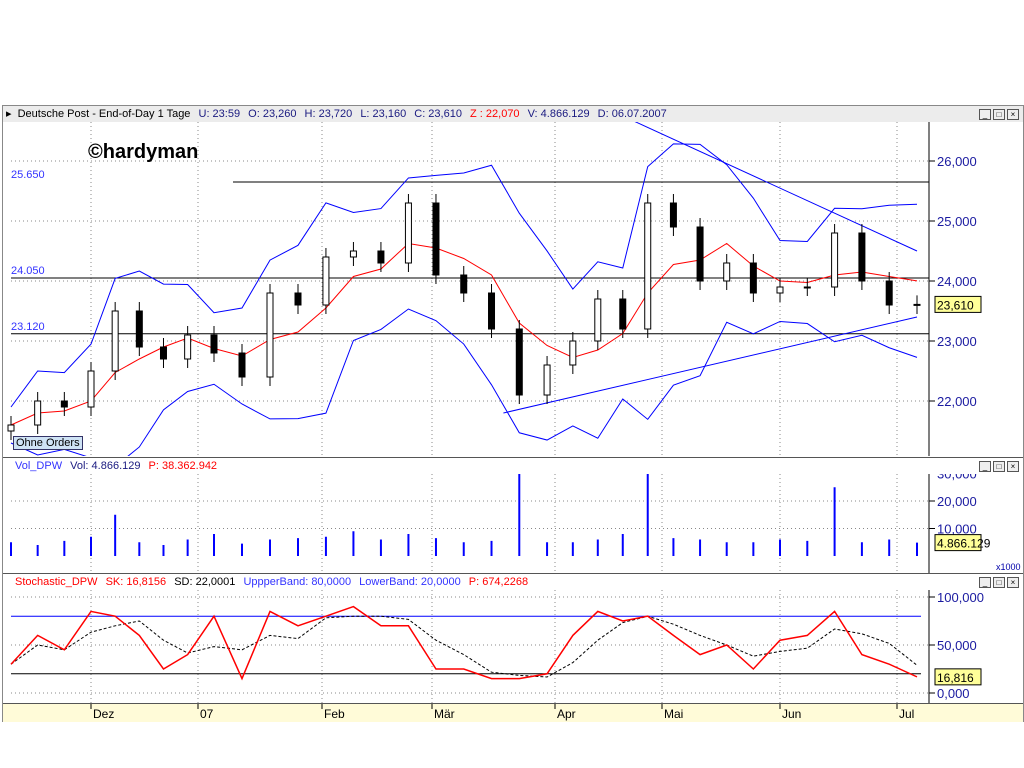 This screenshot has width=1024, height=768. What do you see at coordinates (957, 501) in the screenshot?
I see `y-tick-label: 20,000` at bounding box center [957, 501].